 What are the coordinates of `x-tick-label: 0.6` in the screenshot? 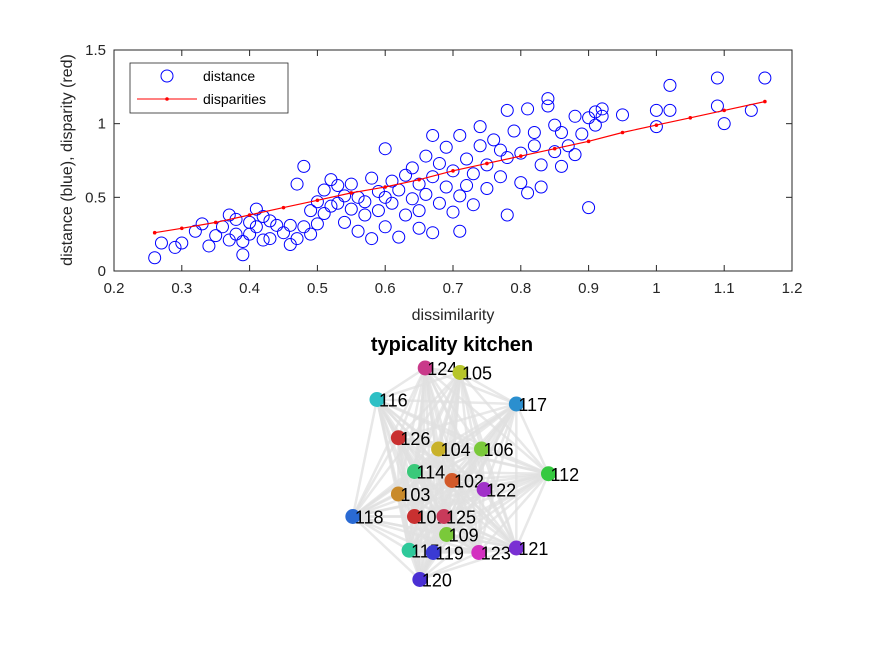 It's located at (385, 288).